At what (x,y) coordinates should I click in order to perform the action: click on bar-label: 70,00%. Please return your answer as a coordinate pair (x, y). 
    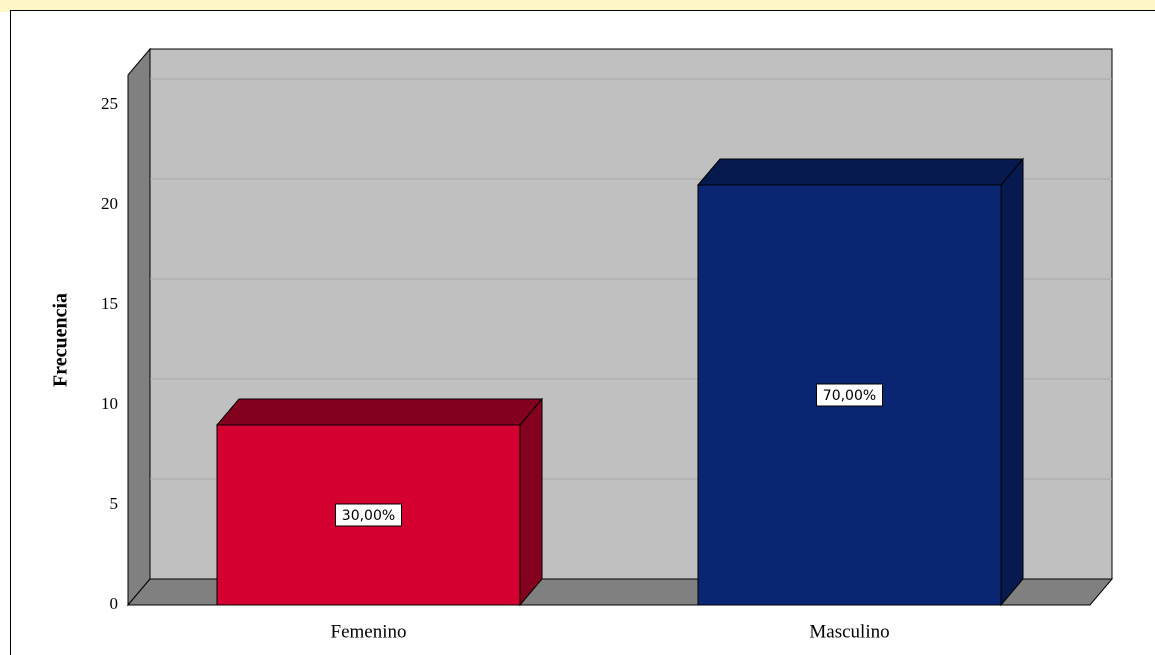
    Looking at the image, I should click on (849, 396).